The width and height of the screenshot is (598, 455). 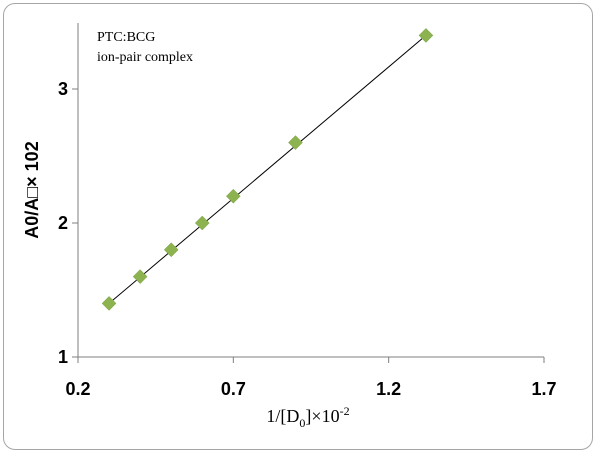 What do you see at coordinates (543, 389) in the screenshot?
I see `x-tick-label: 1.7` at bounding box center [543, 389].